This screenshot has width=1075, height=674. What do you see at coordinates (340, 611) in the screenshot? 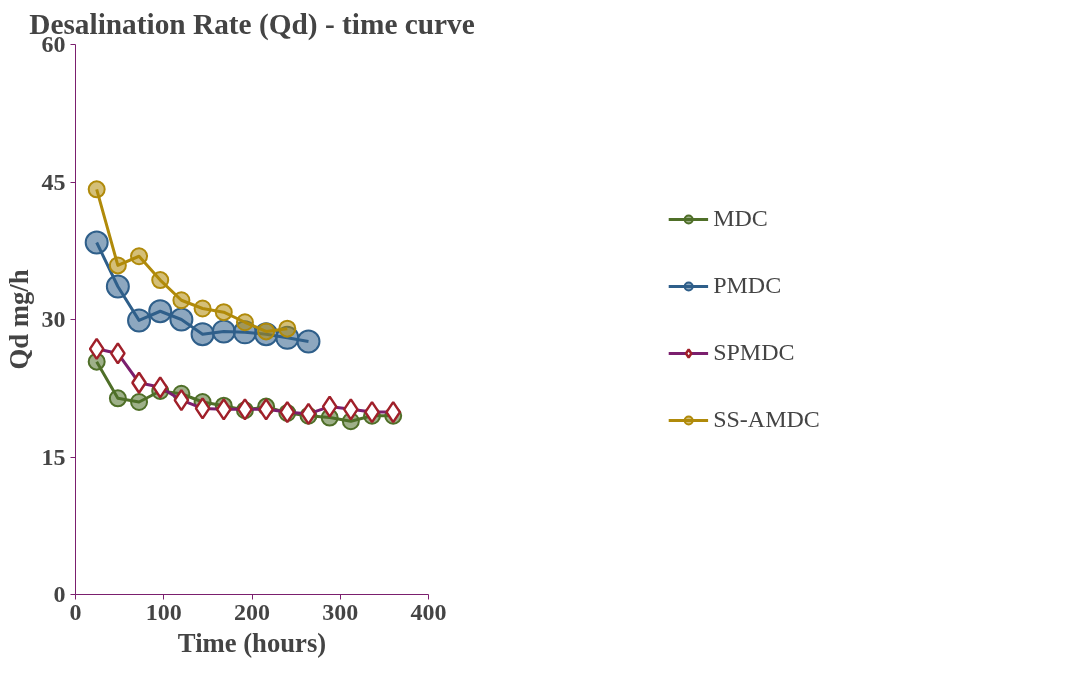
I see `x-tick-label: 300` at bounding box center [340, 611].